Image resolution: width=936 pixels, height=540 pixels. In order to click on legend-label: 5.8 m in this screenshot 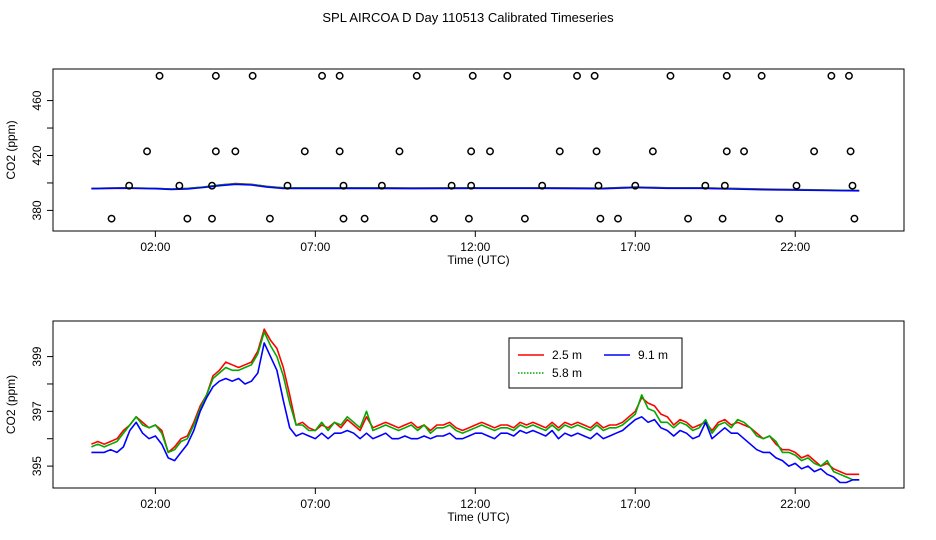, I will do `click(567, 373)`.